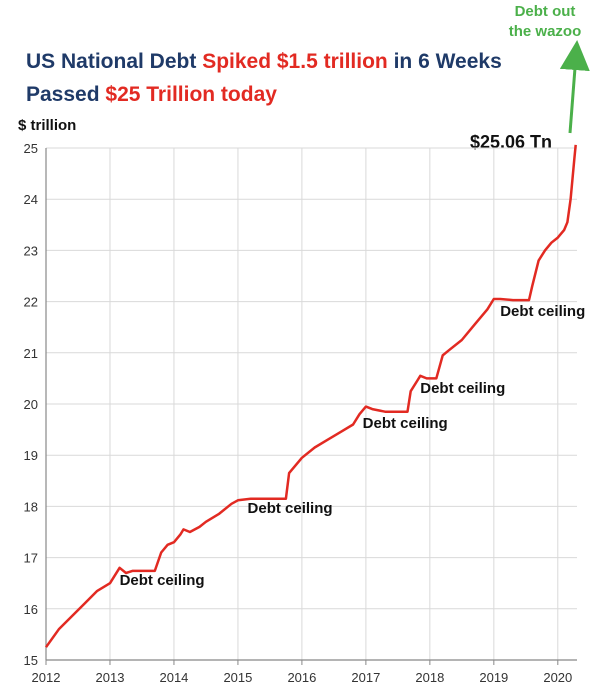 The width and height of the screenshot is (600, 693). Describe the element at coordinates (31, 558) in the screenshot. I see `y-tick-label: 17` at that location.